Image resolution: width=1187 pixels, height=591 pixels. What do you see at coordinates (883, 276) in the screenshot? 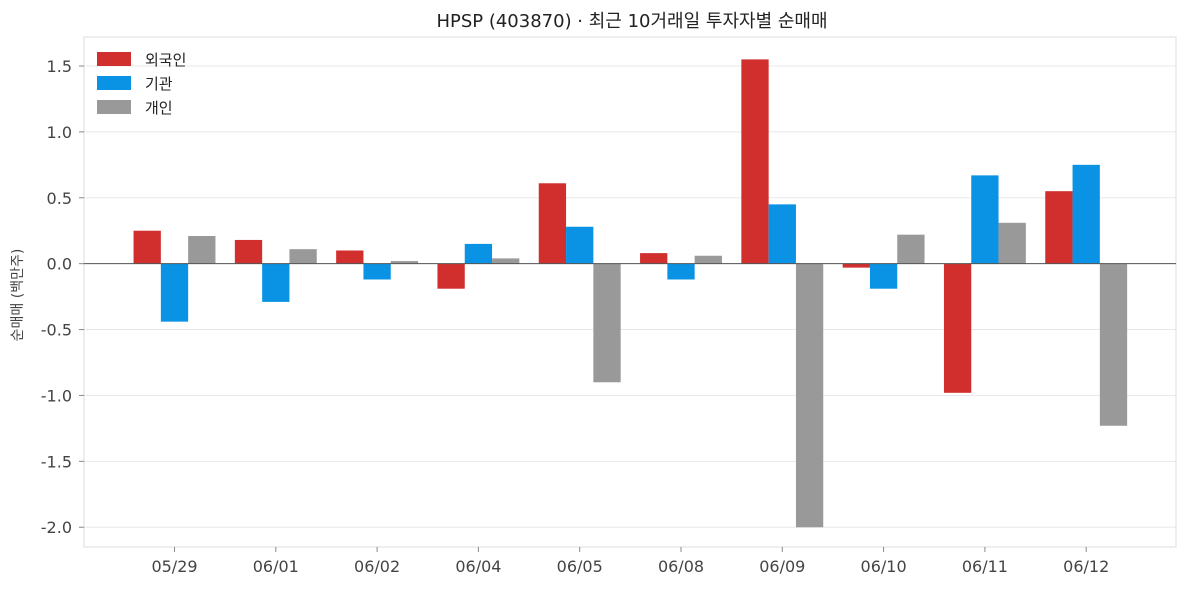
I see `bar-기관-06/10` at bounding box center [883, 276].